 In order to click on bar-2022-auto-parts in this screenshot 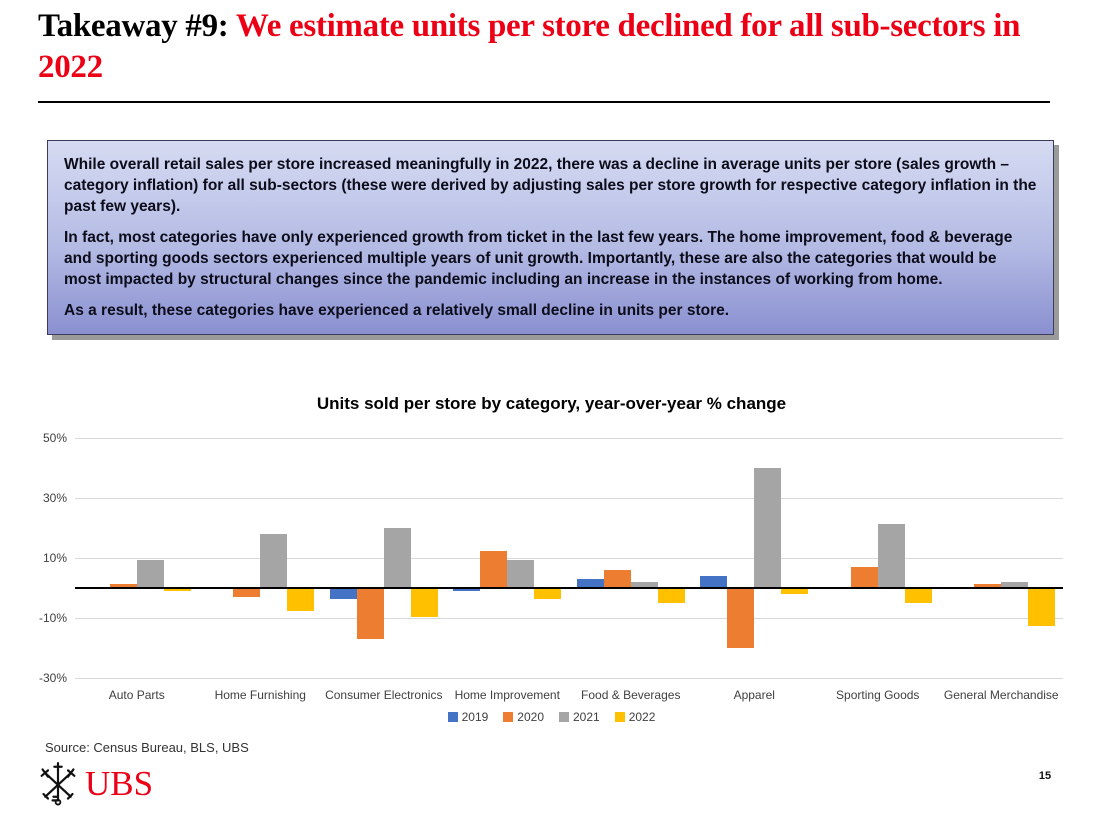, I will do `click(177, 589)`.